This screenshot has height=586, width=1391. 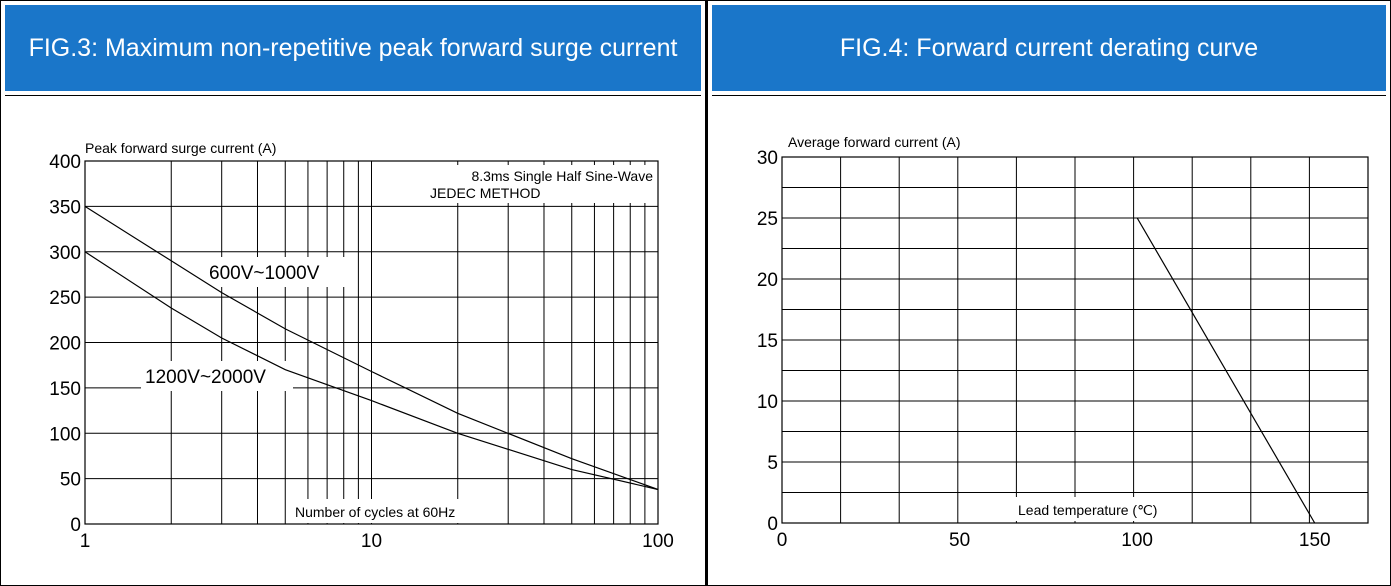 I want to click on x-axis-label: Lead temperature (℃), so click(x=1087, y=510).